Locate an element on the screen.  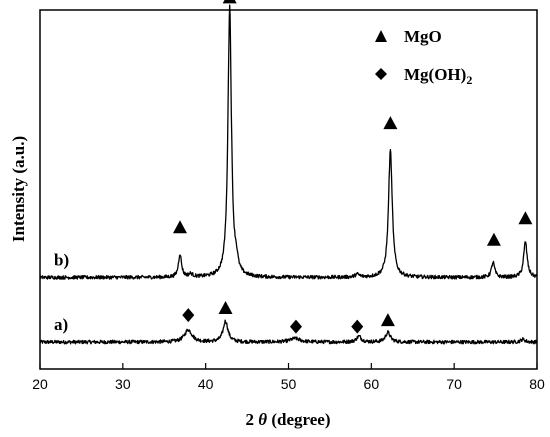
x-axis-ticks: 20 30 40 50 60 70 80 is located at coordinates (288, 377).